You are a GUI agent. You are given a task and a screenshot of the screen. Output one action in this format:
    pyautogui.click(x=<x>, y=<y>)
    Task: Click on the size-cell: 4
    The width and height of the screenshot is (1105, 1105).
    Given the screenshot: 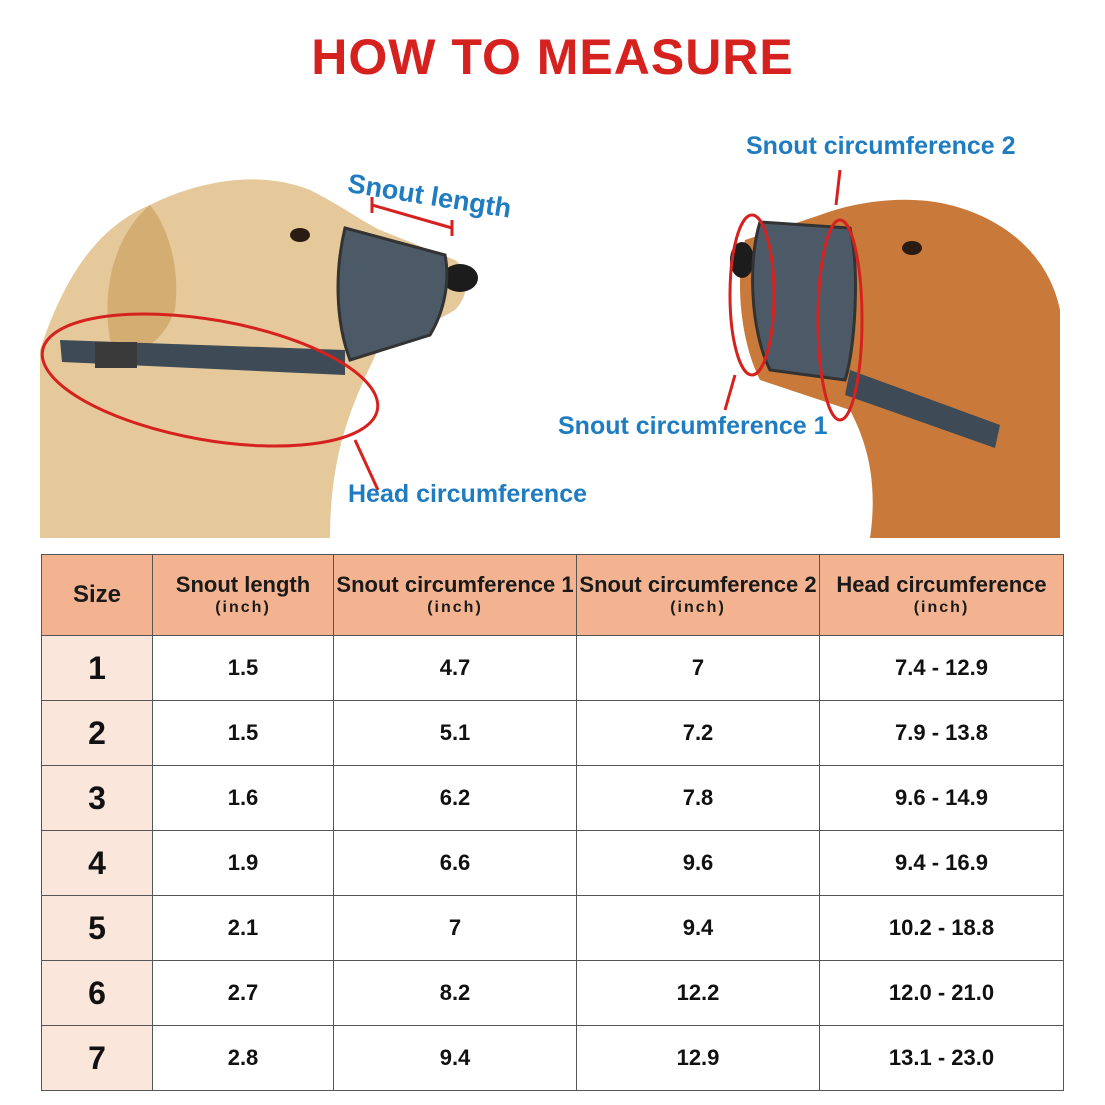 What is the action you would take?
    pyautogui.click(x=97, y=863)
    